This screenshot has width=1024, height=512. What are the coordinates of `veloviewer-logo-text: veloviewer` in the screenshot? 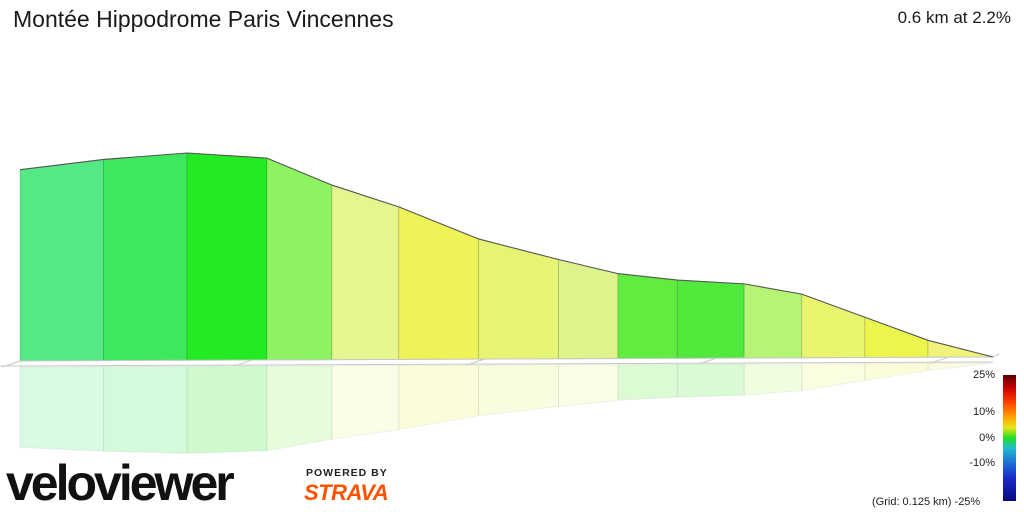 It's located at (120, 483).